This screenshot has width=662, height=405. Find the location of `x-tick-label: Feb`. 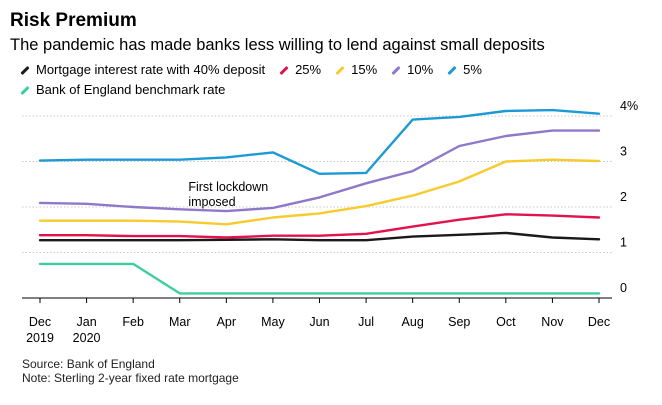

x-tick-label: Feb is located at coordinates (133, 322).